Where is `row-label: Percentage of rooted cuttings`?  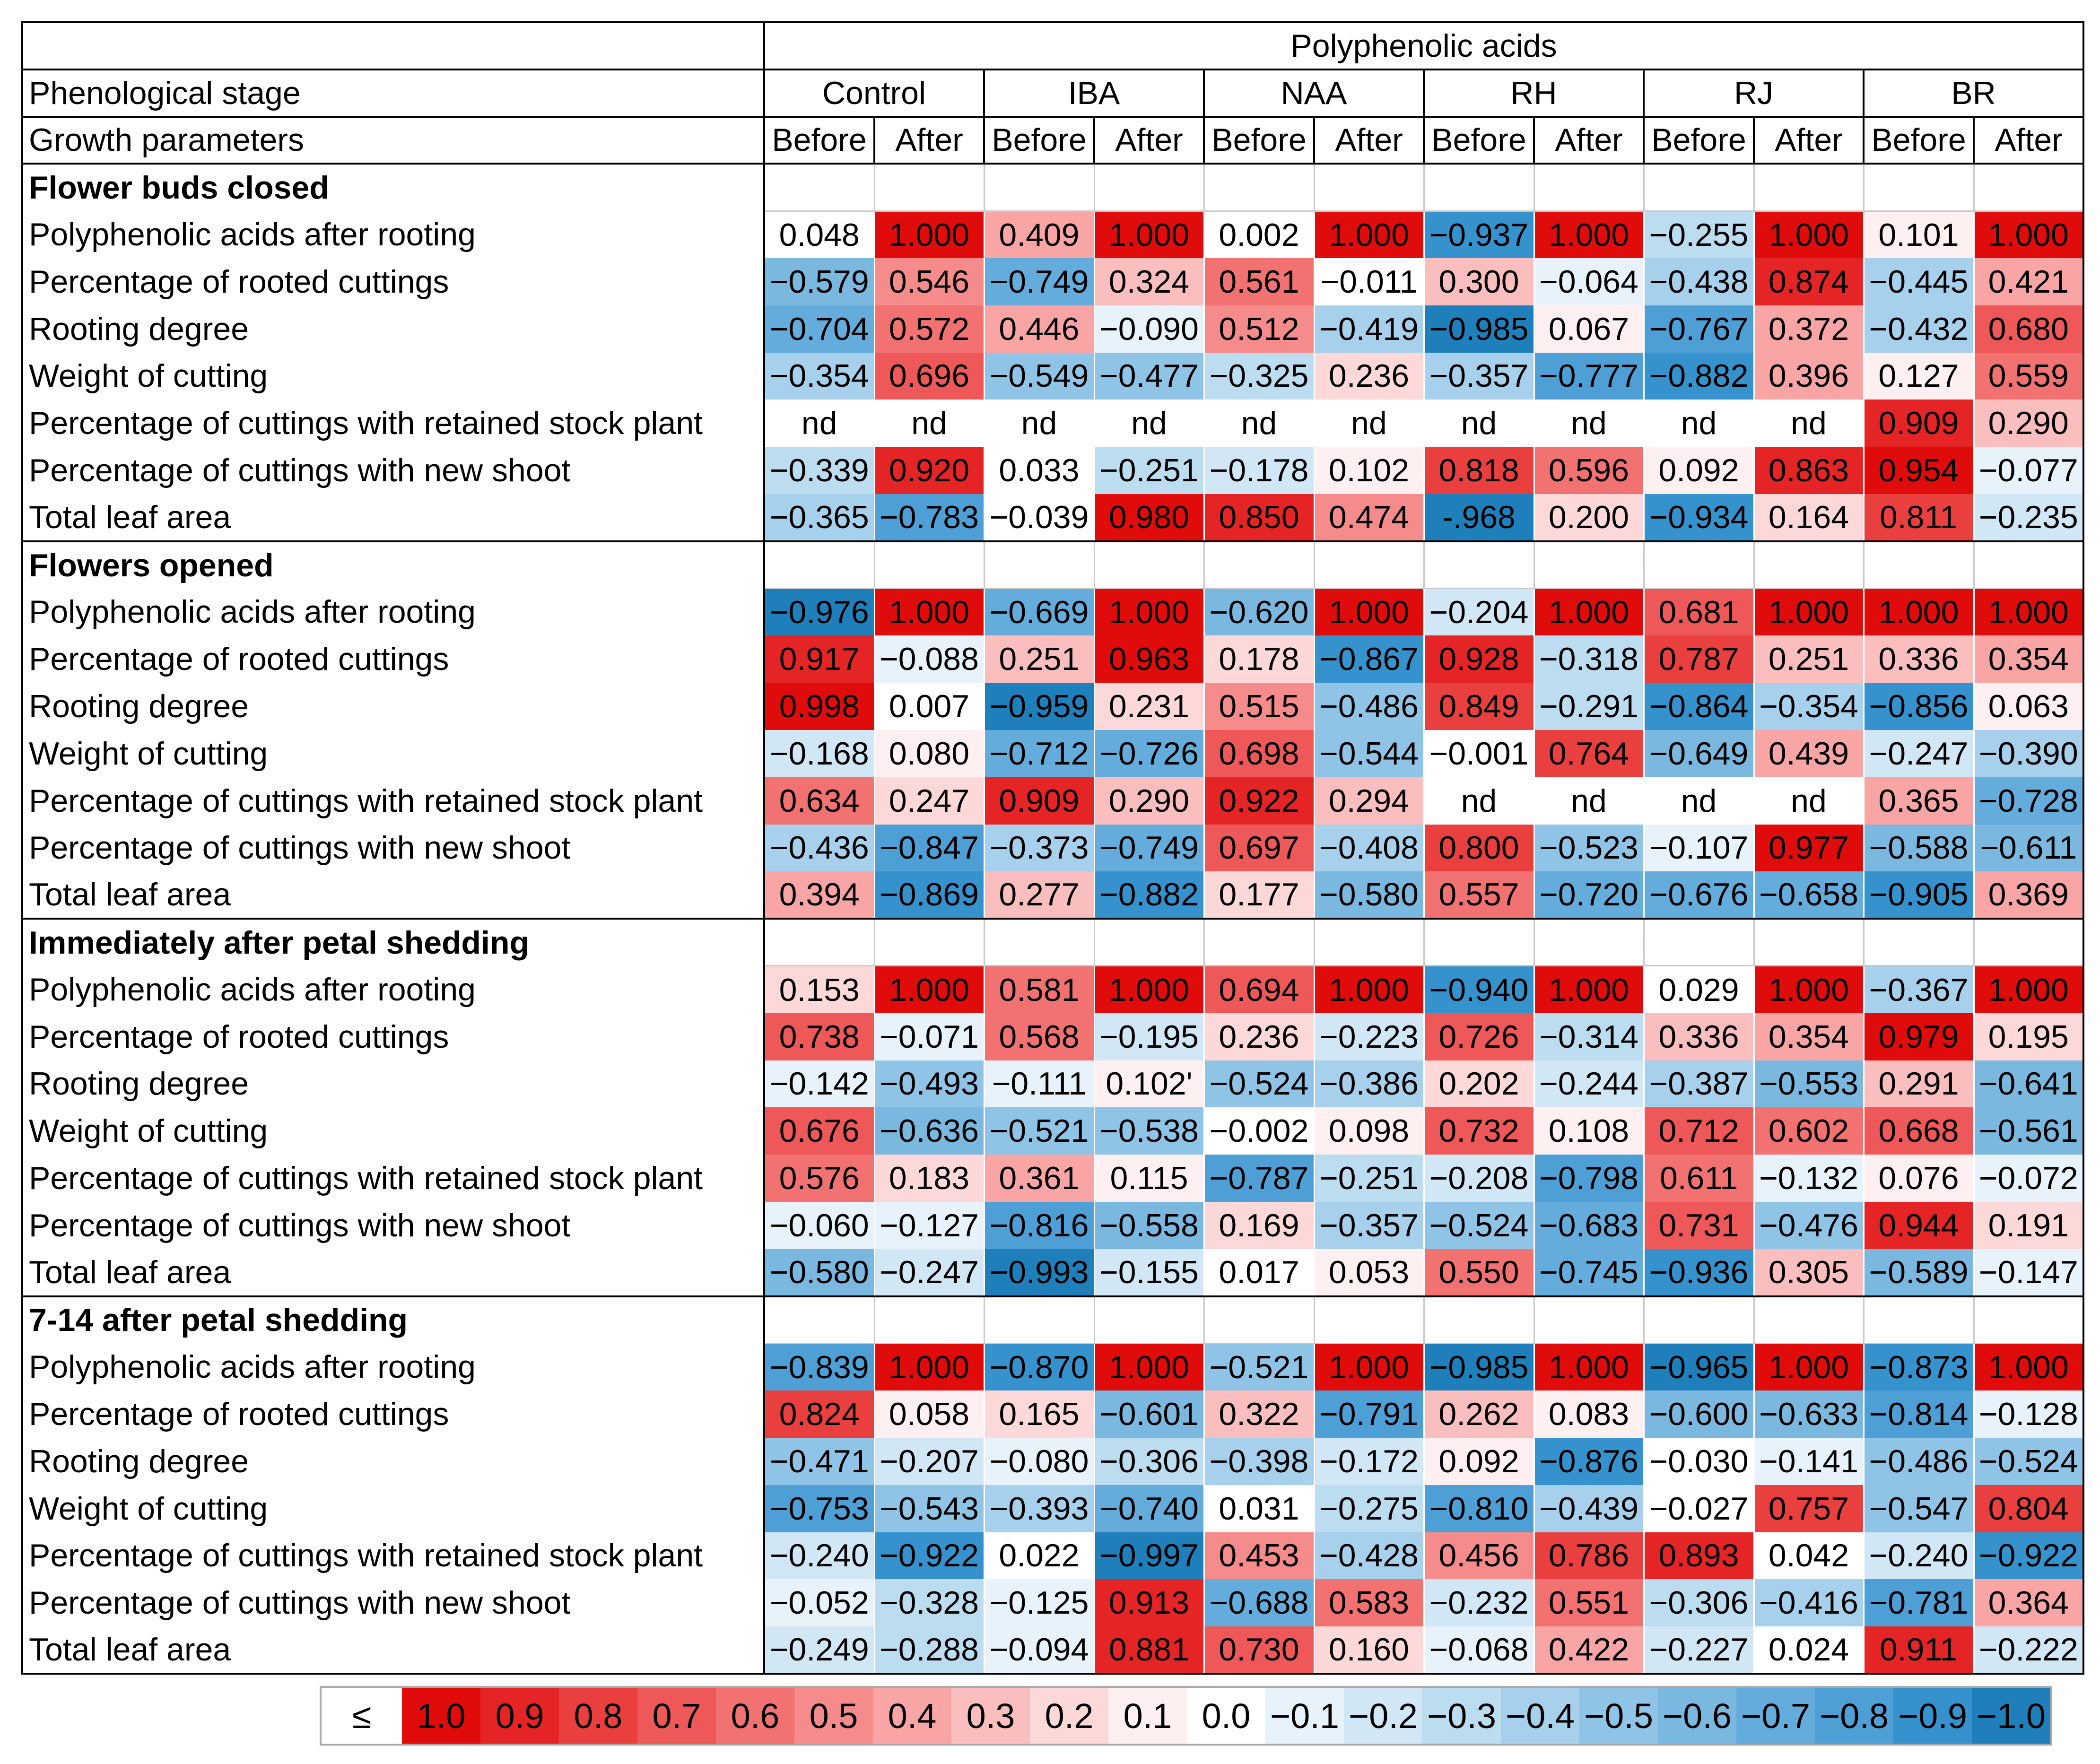 row-label: Percentage of rooted cuttings is located at coordinates (393, 1036).